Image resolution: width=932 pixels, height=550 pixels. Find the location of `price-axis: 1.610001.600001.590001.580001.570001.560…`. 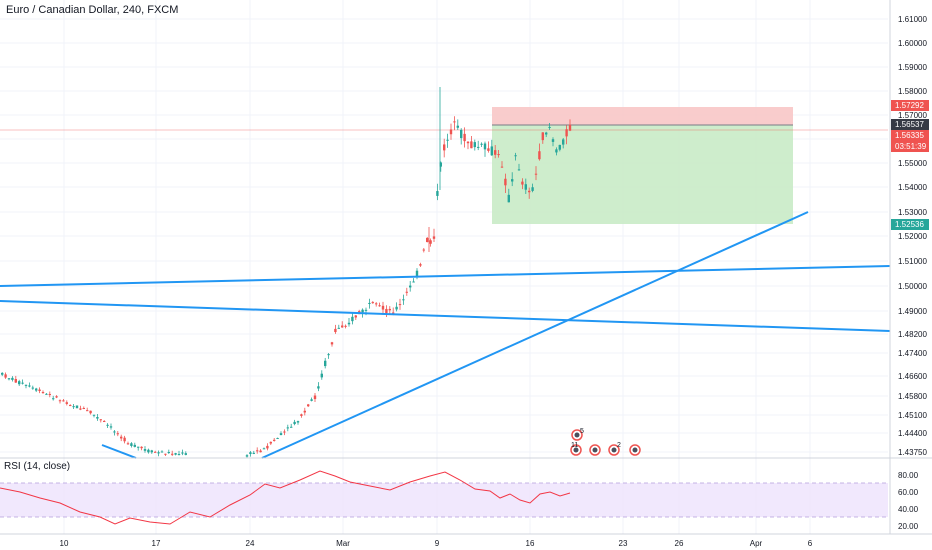

price-axis: 1.610001.600001.590001.580001.570001.560… is located at coordinates (912, 236).